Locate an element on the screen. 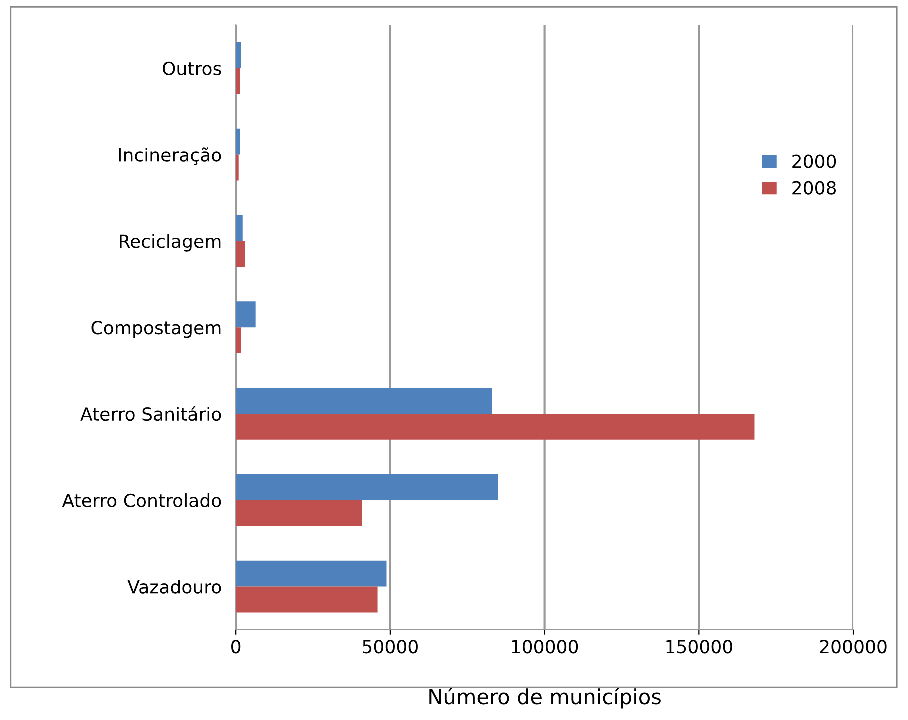 Image resolution: width=908 pixels, height=720 pixels. y-tick-label: Compostagem is located at coordinates (156, 329).